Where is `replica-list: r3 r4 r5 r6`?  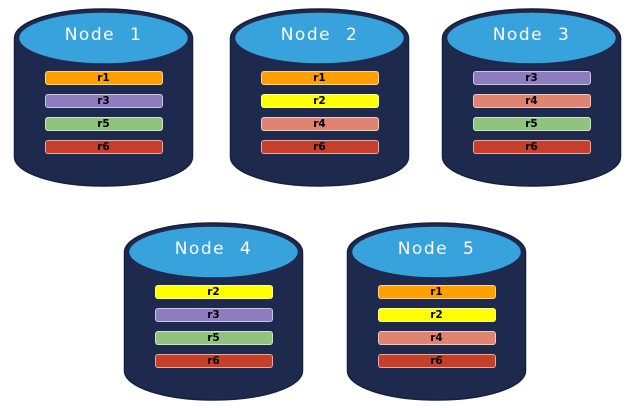
replica-list: r3 r4 r5 r6 is located at coordinates (531, 112).